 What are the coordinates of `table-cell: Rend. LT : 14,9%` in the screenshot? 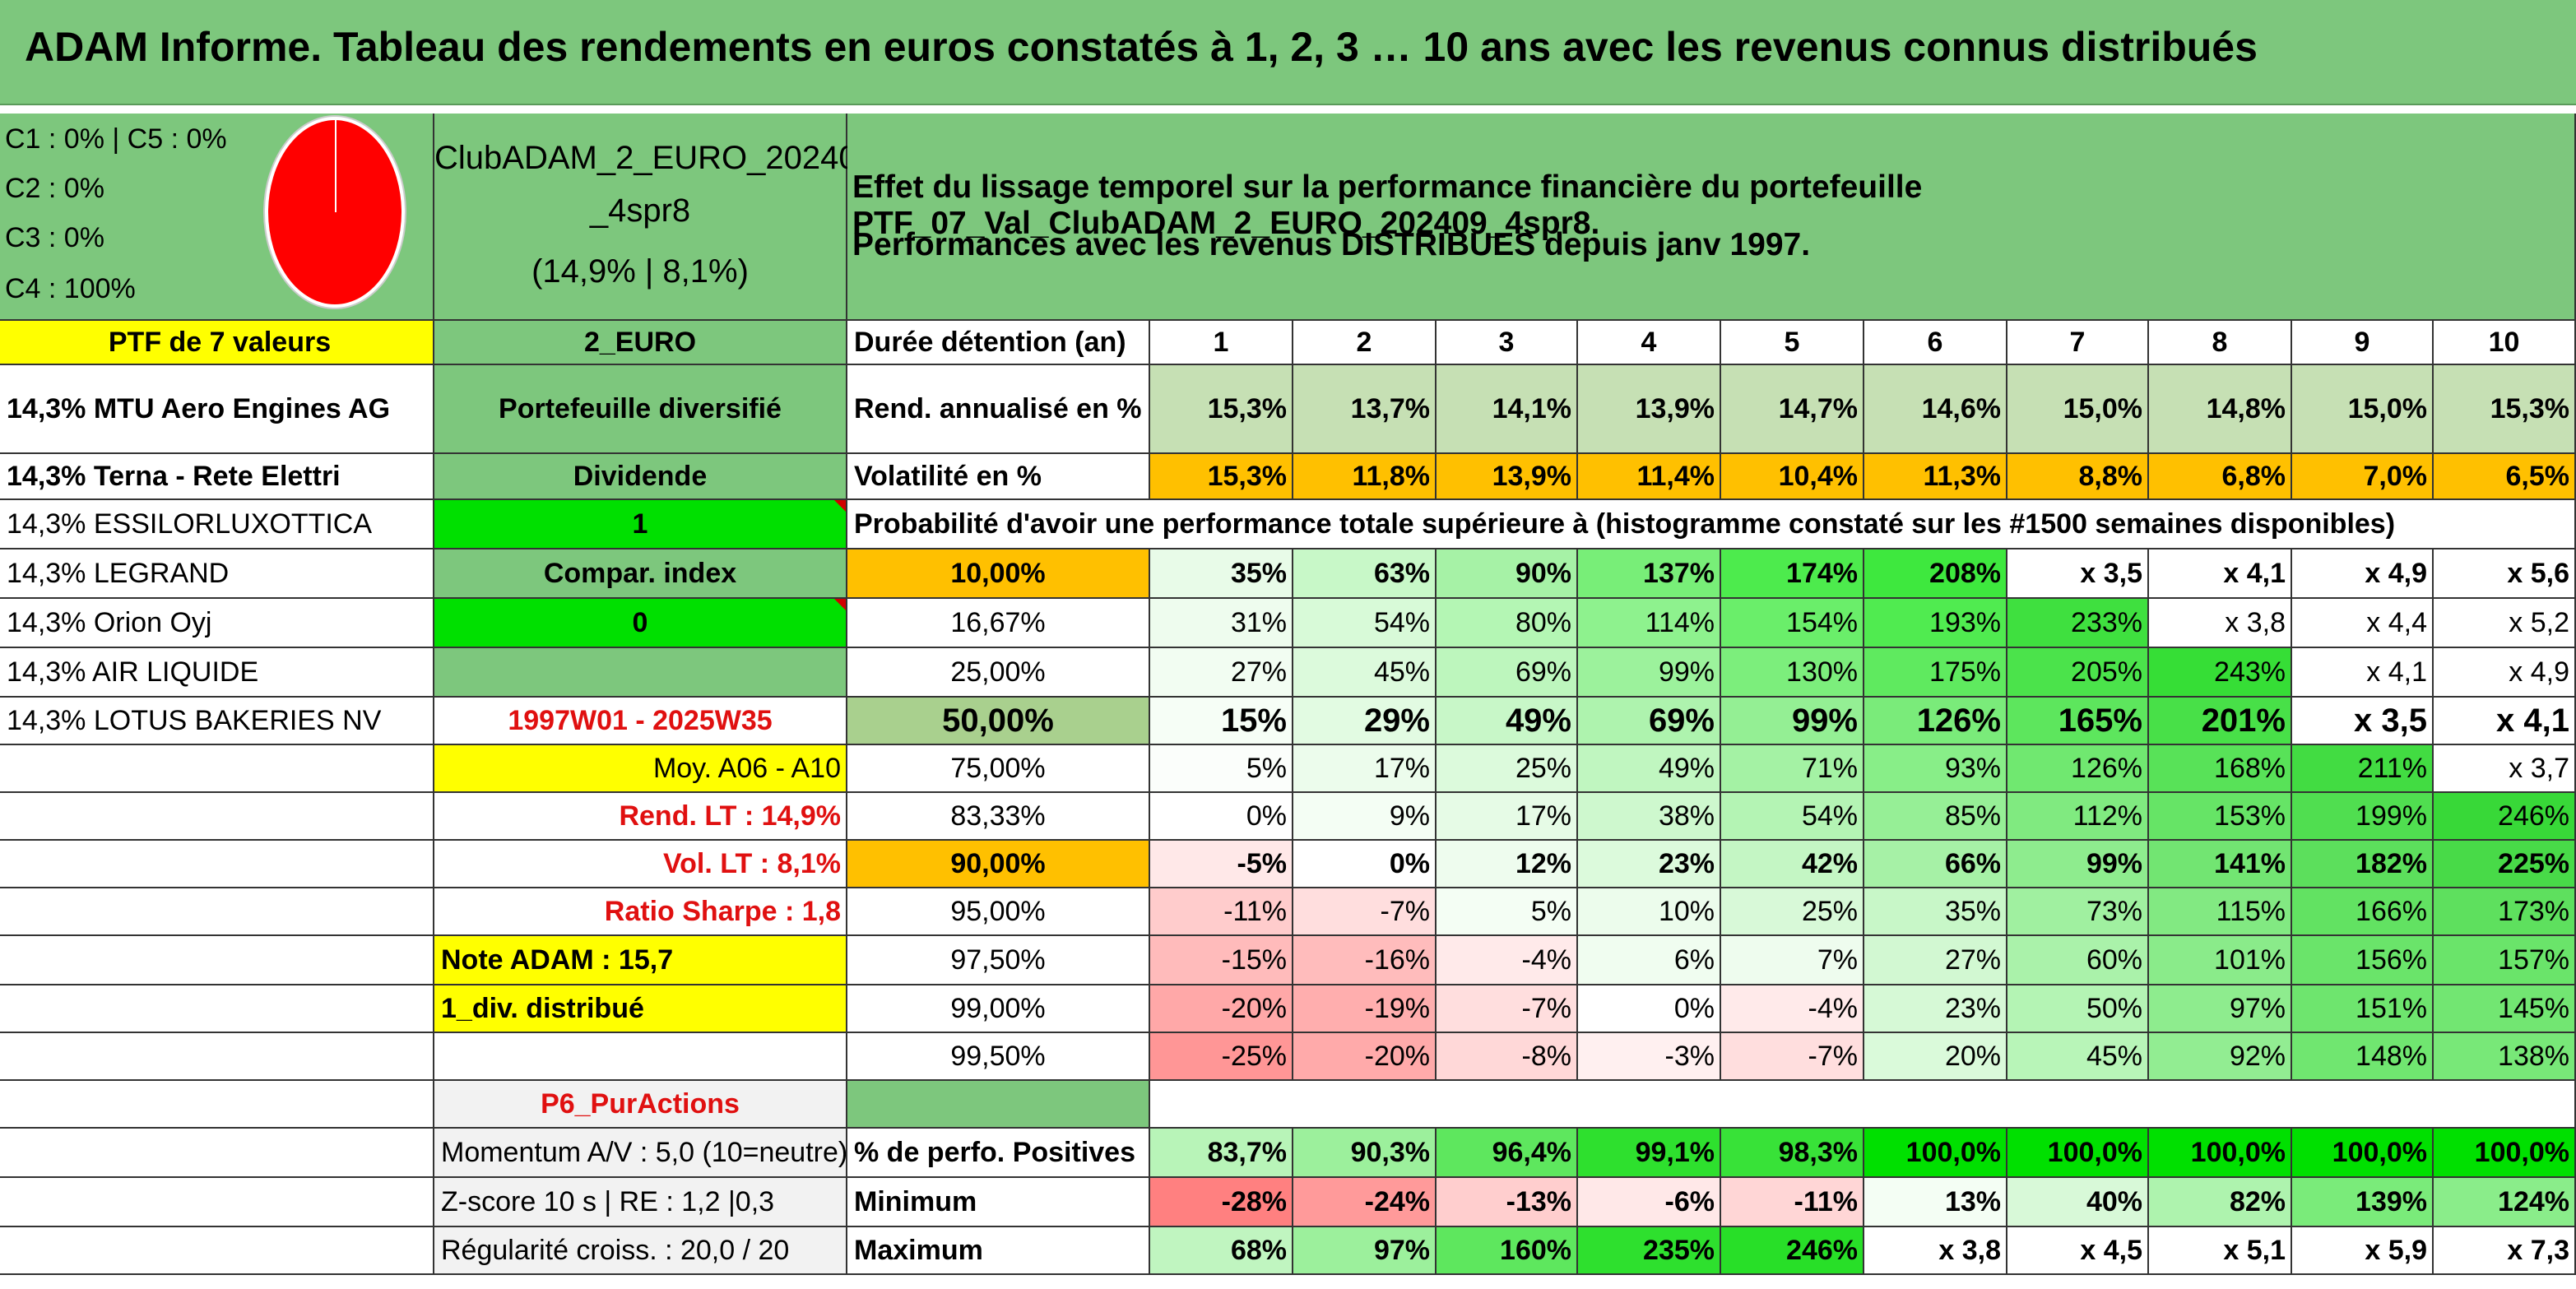 It's located at (640, 817).